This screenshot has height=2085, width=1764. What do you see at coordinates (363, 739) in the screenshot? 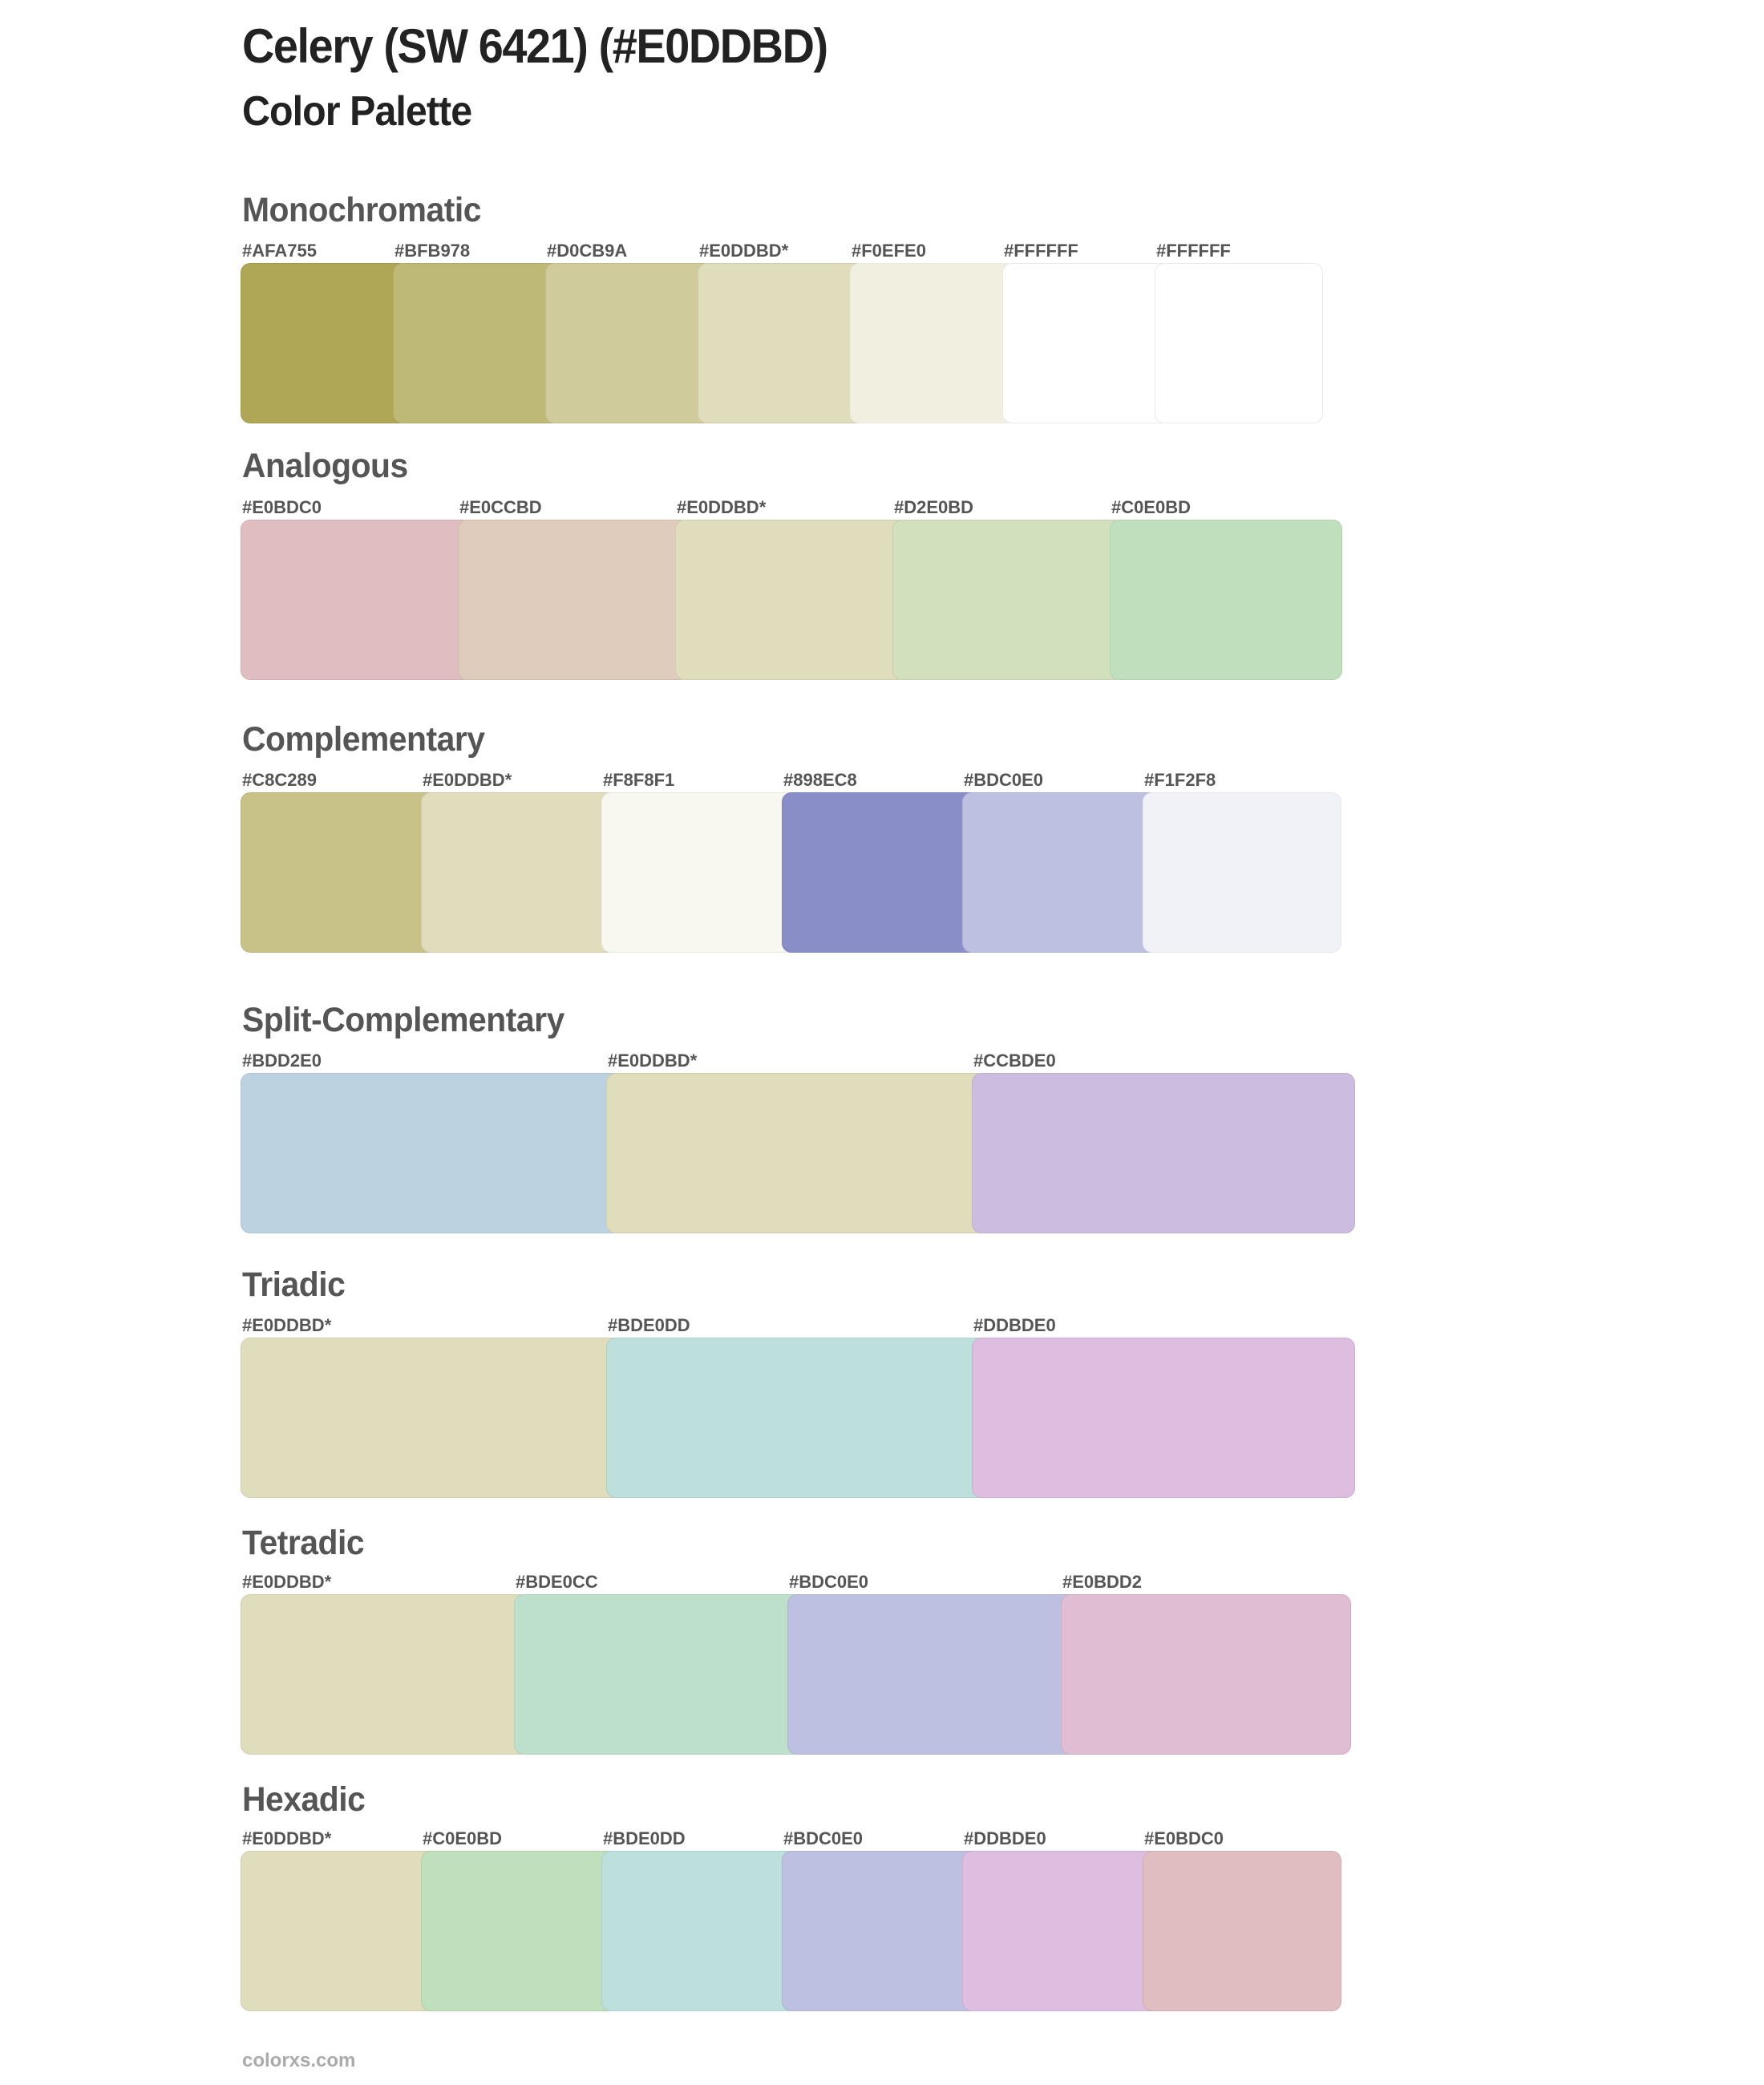
I see `section-heading-complementary: Complementary` at bounding box center [363, 739].